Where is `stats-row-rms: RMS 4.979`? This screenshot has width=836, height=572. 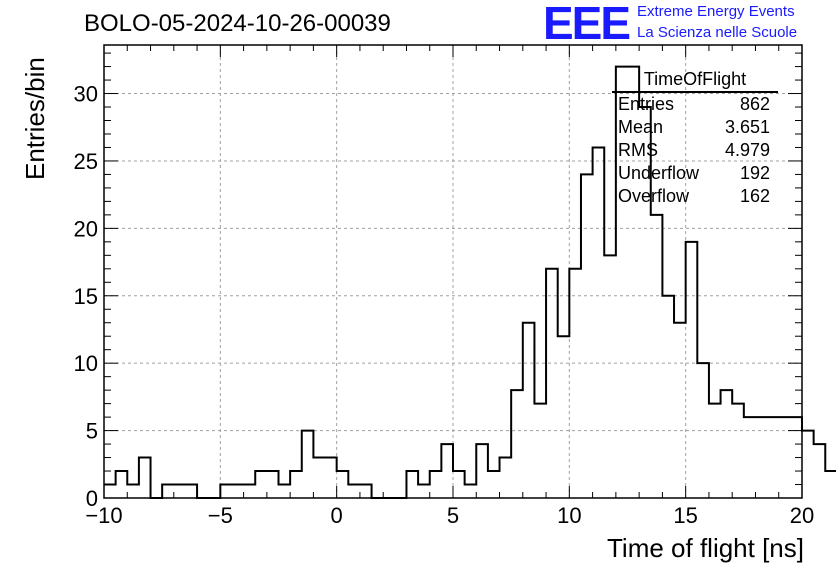 stats-row-rms: RMS 4.979 is located at coordinates (695, 150).